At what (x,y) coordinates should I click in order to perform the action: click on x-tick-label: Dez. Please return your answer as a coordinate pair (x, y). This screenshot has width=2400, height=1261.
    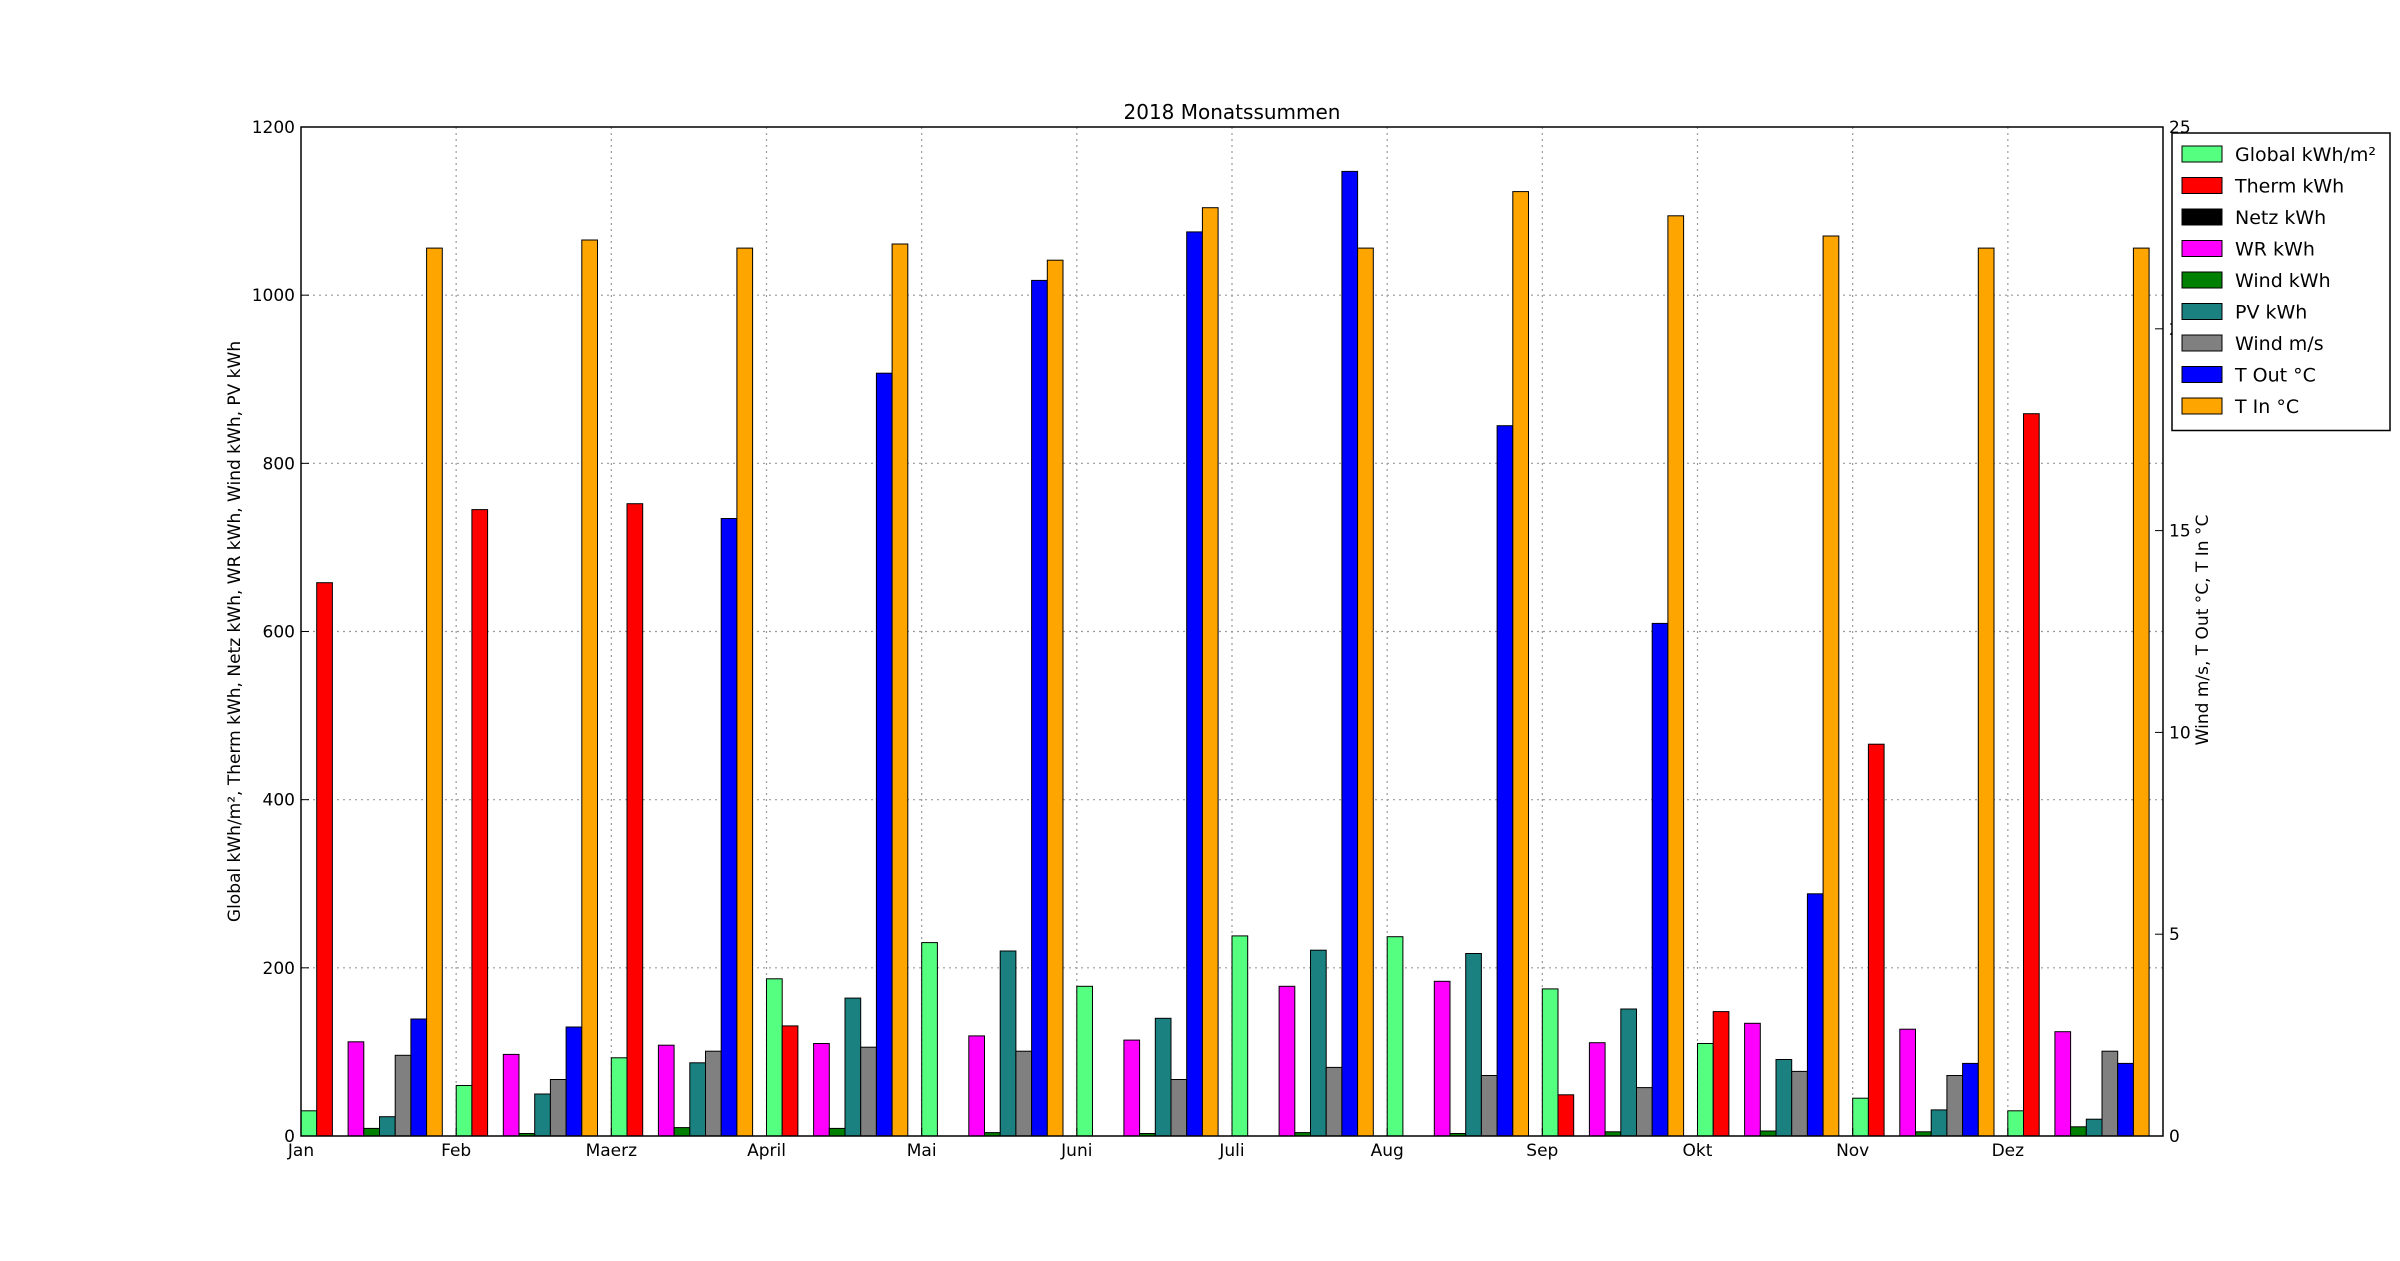
    Looking at the image, I should click on (2008, 1151).